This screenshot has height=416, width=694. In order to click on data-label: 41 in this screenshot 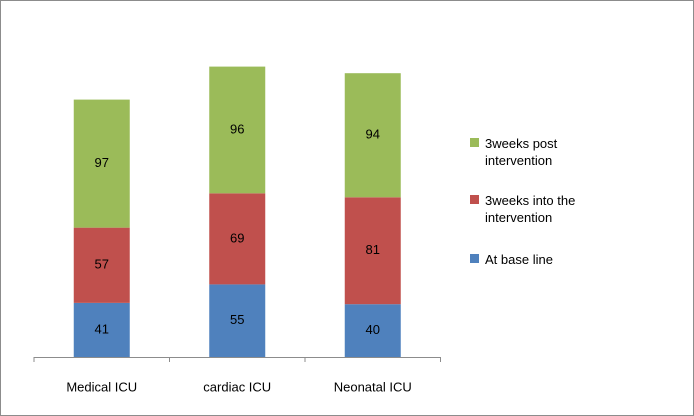, I will do `click(102, 328)`.